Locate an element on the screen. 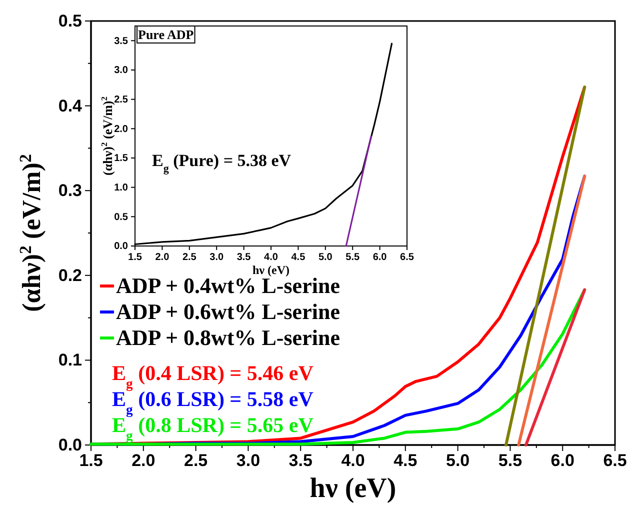  legend-label: ADP + 0.6wt% L-serine is located at coordinates (228, 311).